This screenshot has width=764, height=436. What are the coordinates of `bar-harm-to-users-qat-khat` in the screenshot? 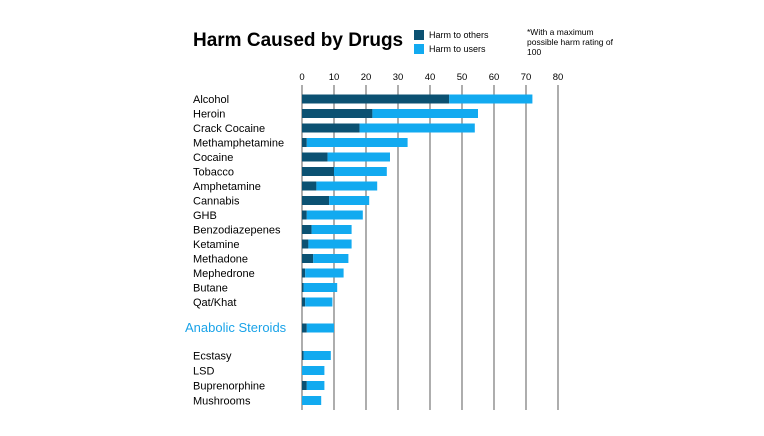 It's located at (319, 302).